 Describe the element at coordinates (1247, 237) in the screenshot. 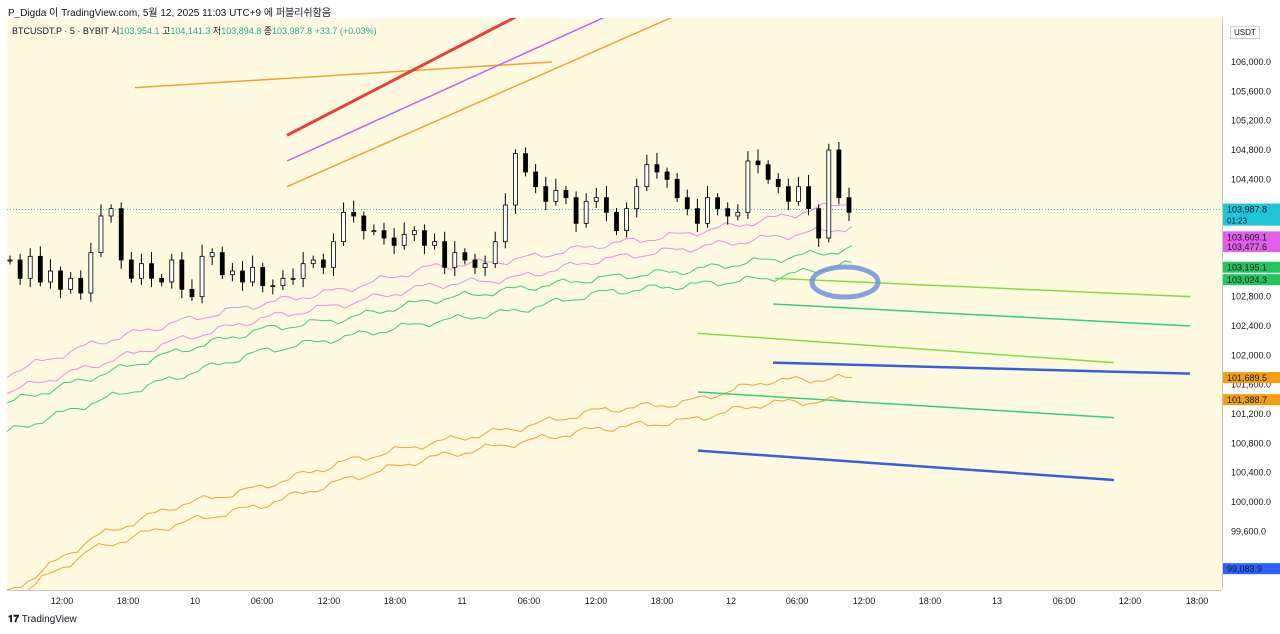

I see `price-label-text: 103,609.1` at that location.